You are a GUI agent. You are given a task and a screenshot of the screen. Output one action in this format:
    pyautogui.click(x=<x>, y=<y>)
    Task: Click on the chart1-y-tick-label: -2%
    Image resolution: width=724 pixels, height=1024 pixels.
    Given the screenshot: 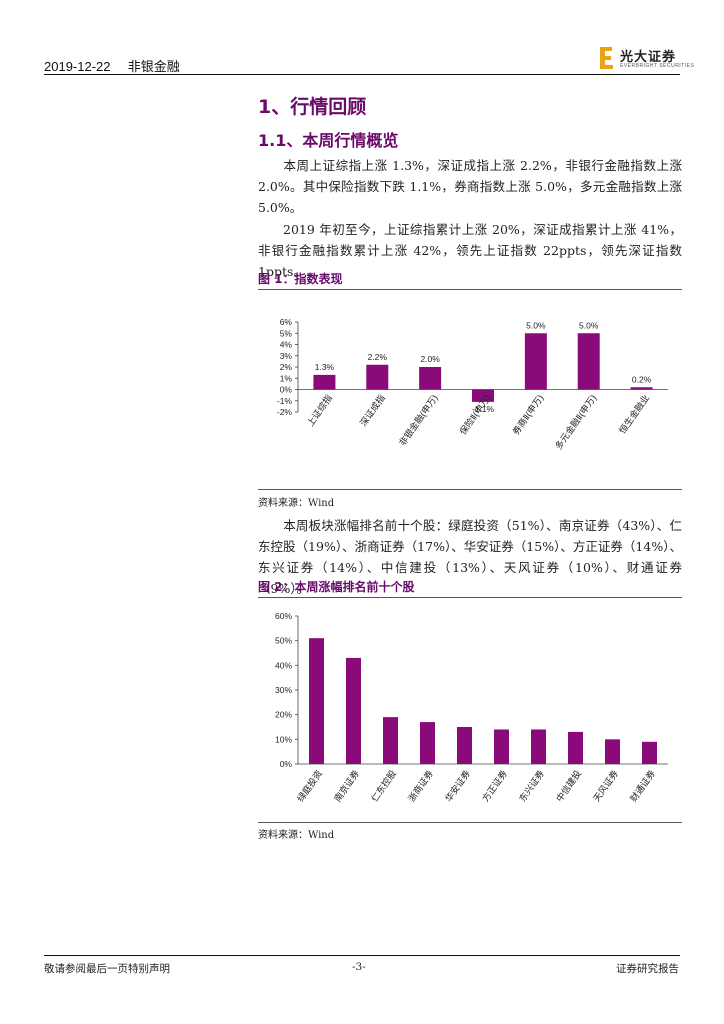 What is the action you would take?
    pyautogui.click(x=285, y=412)
    